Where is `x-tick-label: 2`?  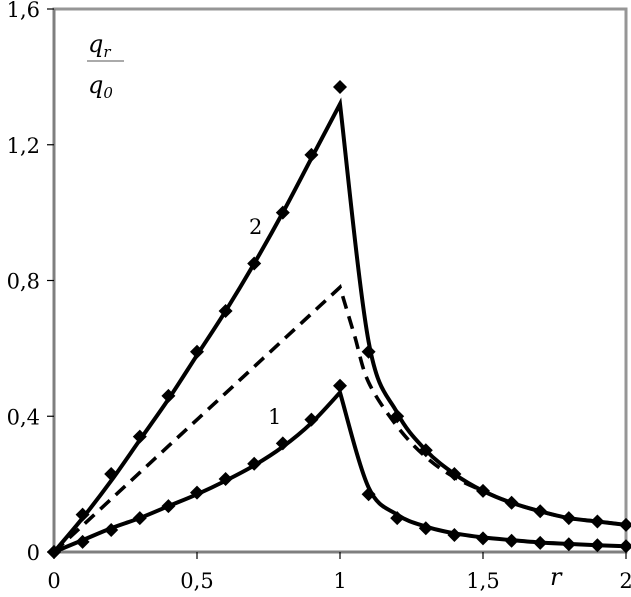
x-tick-label: 2 is located at coordinates (625, 581).